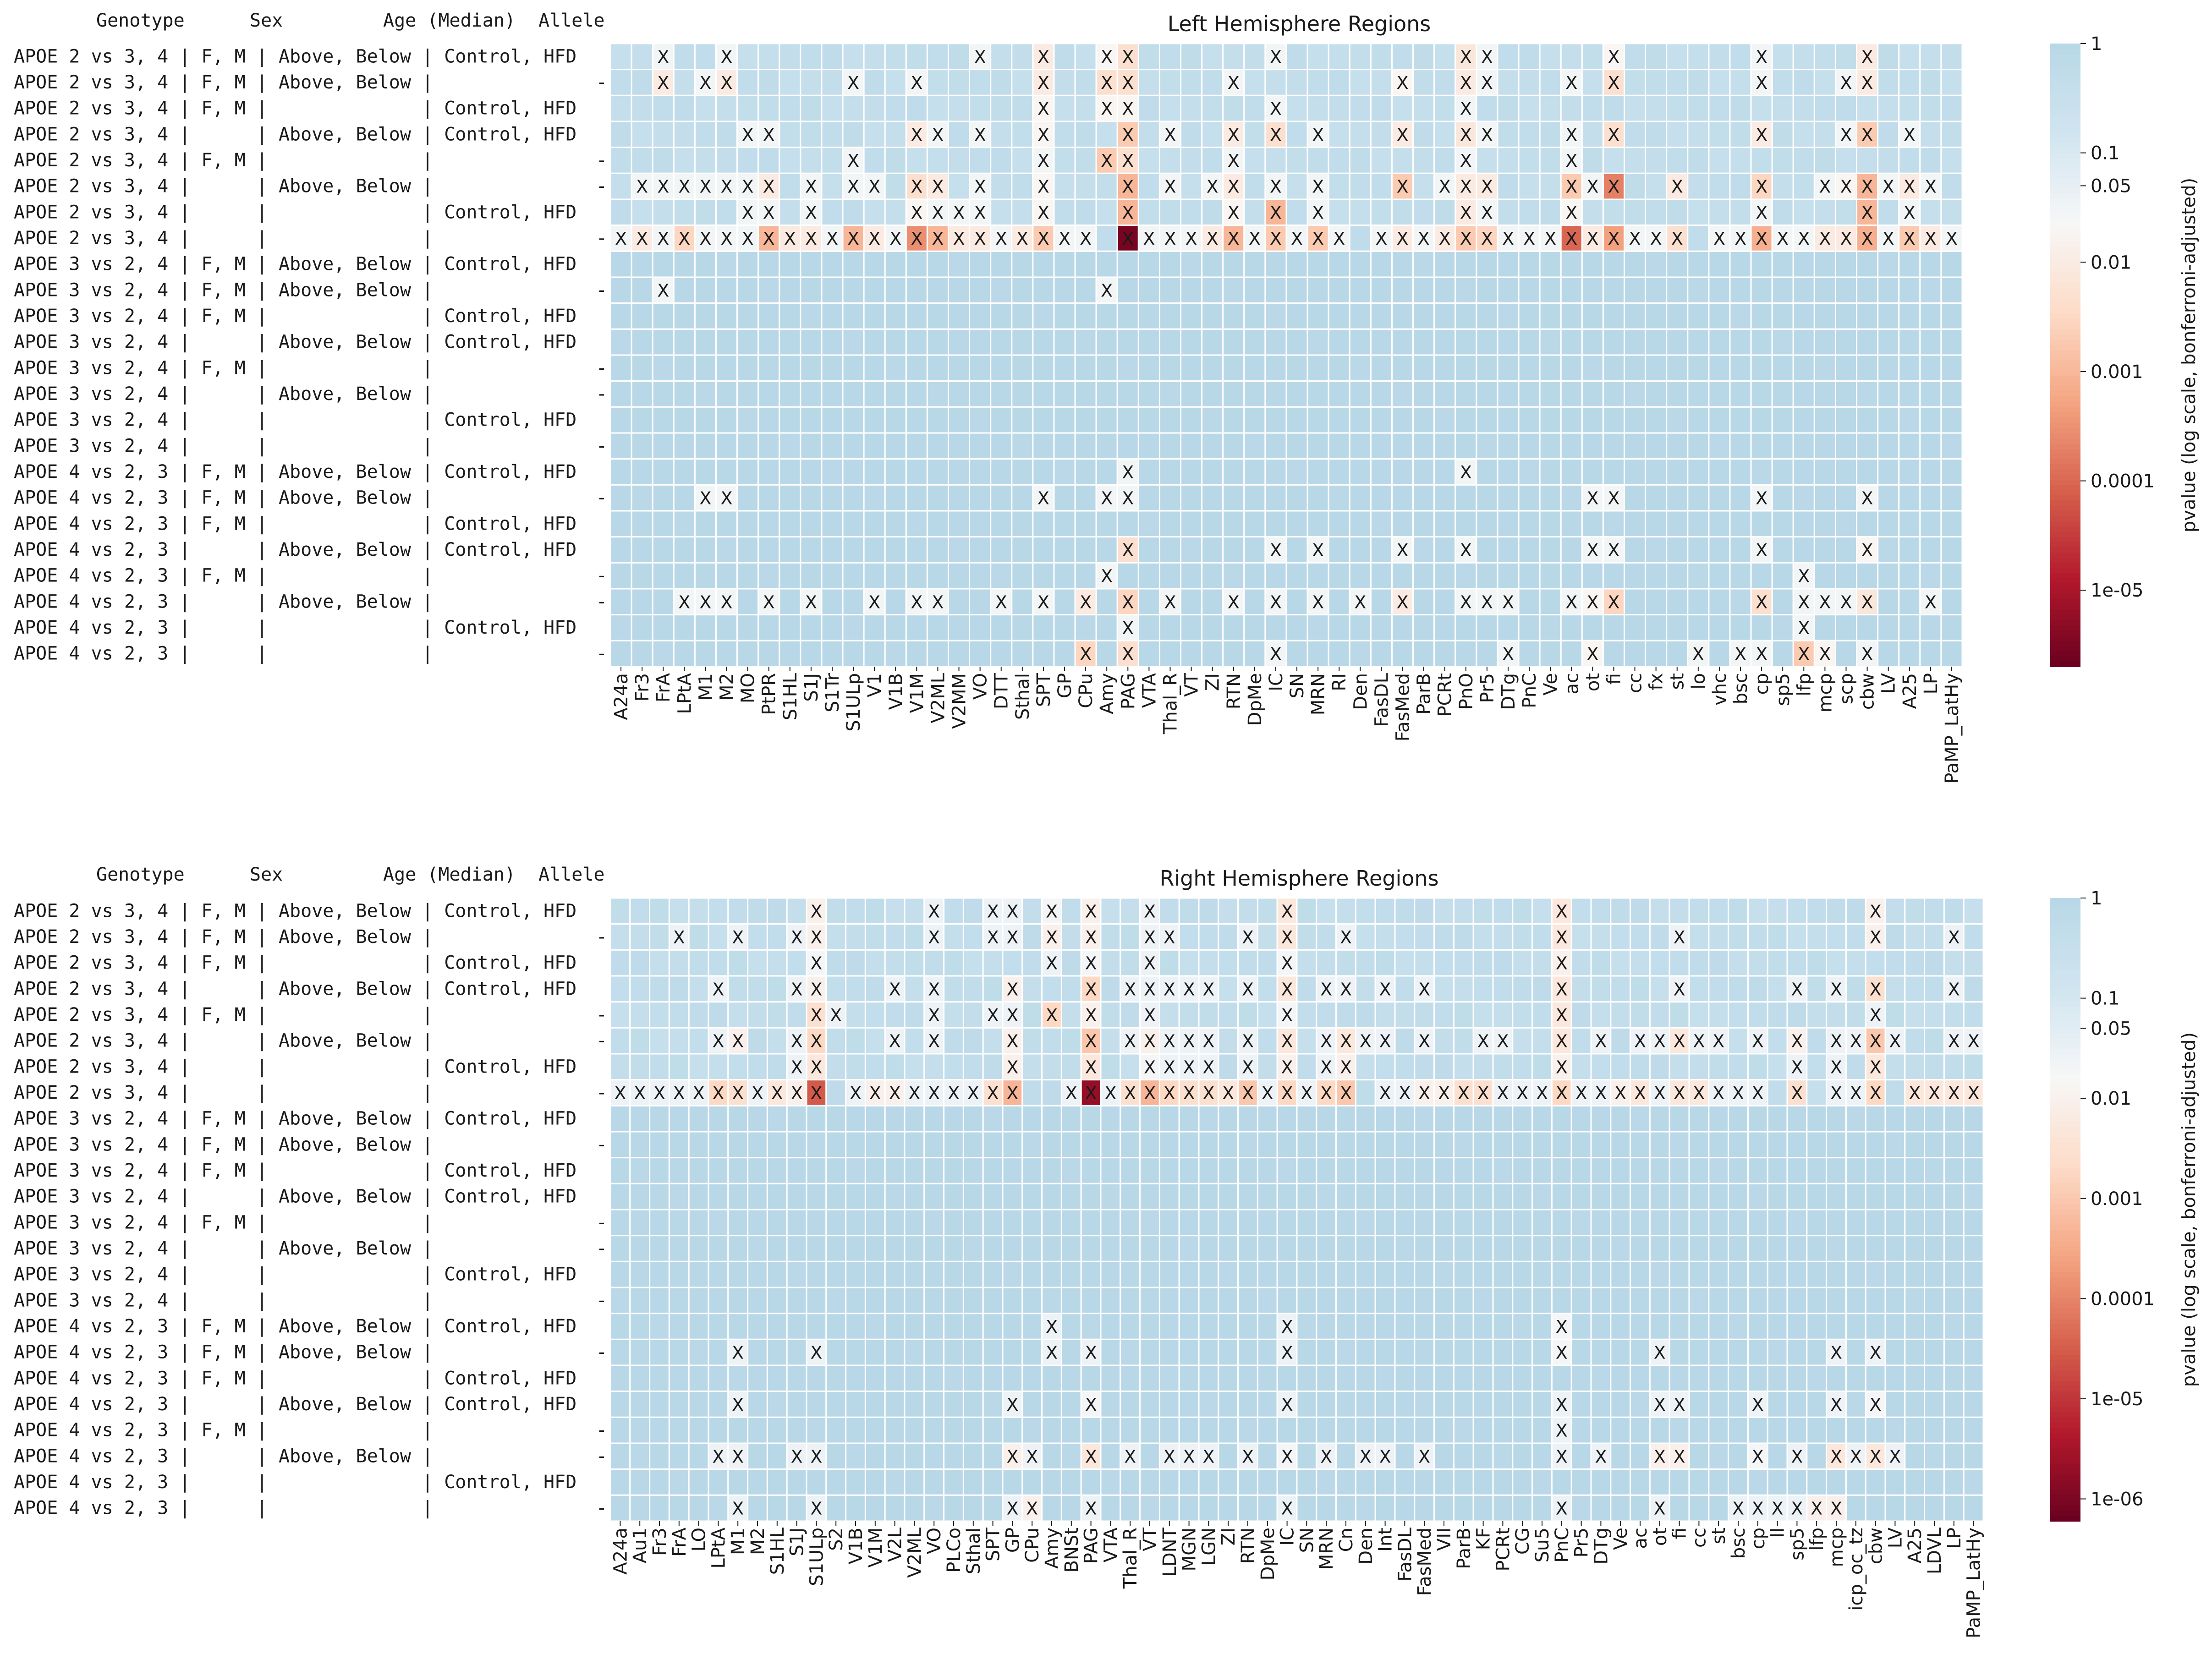 The width and height of the screenshot is (2212, 1665). Describe the element at coordinates (295, 108) in the screenshot. I see `row-label: APOE 2 vs 3, 4 | F, M | | Control, HFD` at that location.